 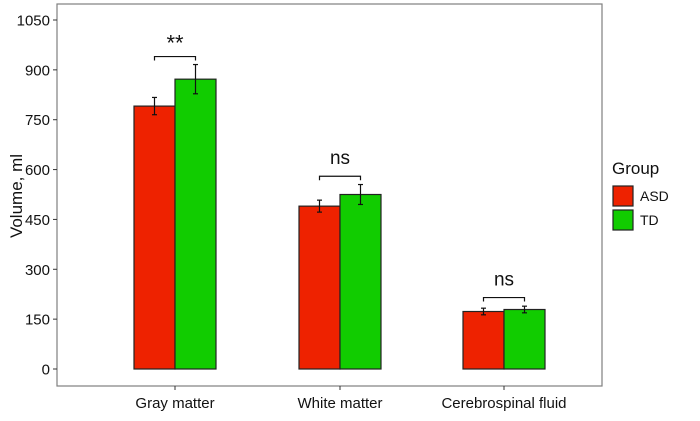 I want to click on y-tick-label: 0, so click(x=46, y=370).